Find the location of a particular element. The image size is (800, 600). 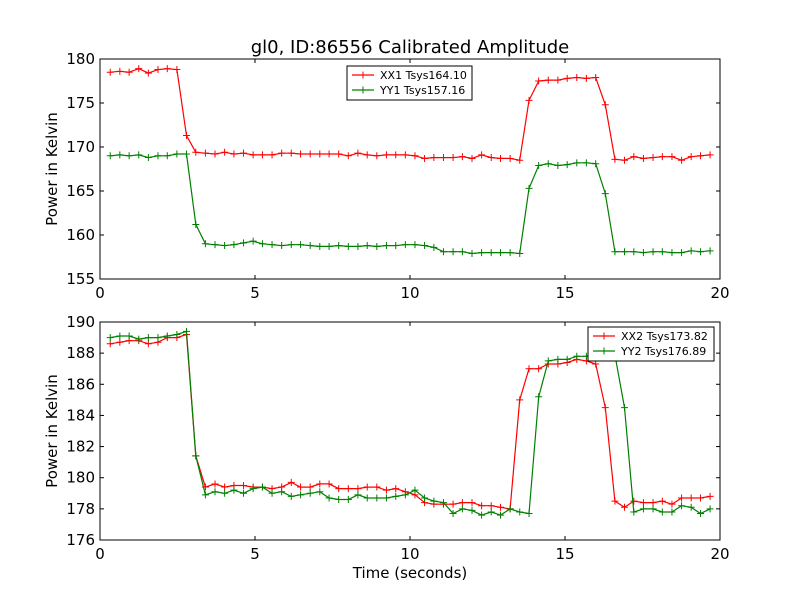

y-tick-label: 188 is located at coordinates (80, 353).